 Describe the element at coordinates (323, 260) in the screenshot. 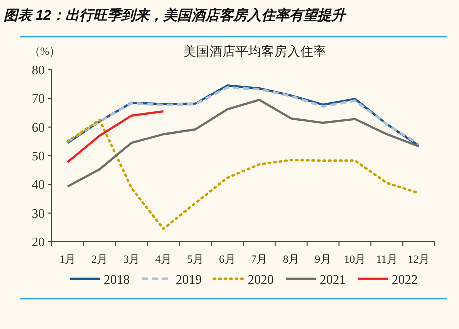

I see `x-tick-label: 9月` at that location.